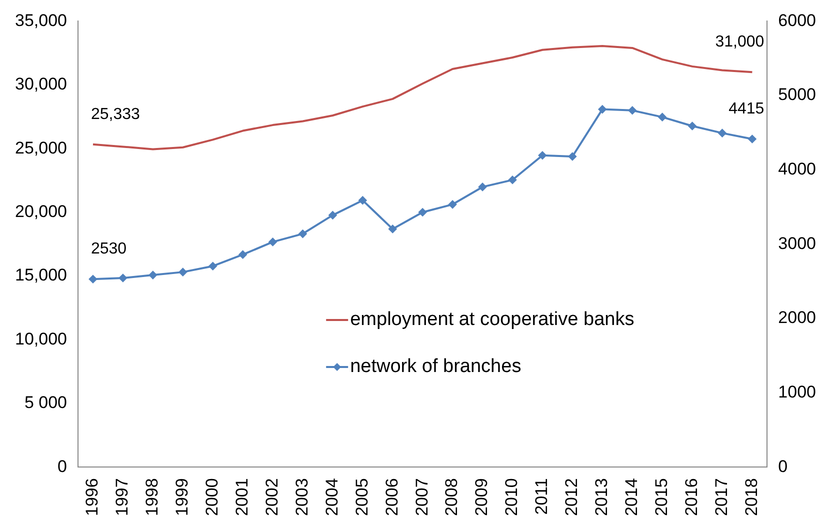 Image resolution: width=833 pixels, height=527 pixels. Describe the element at coordinates (492, 319) in the screenshot. I see `legend-label: employment at cooperative banks` at that location.